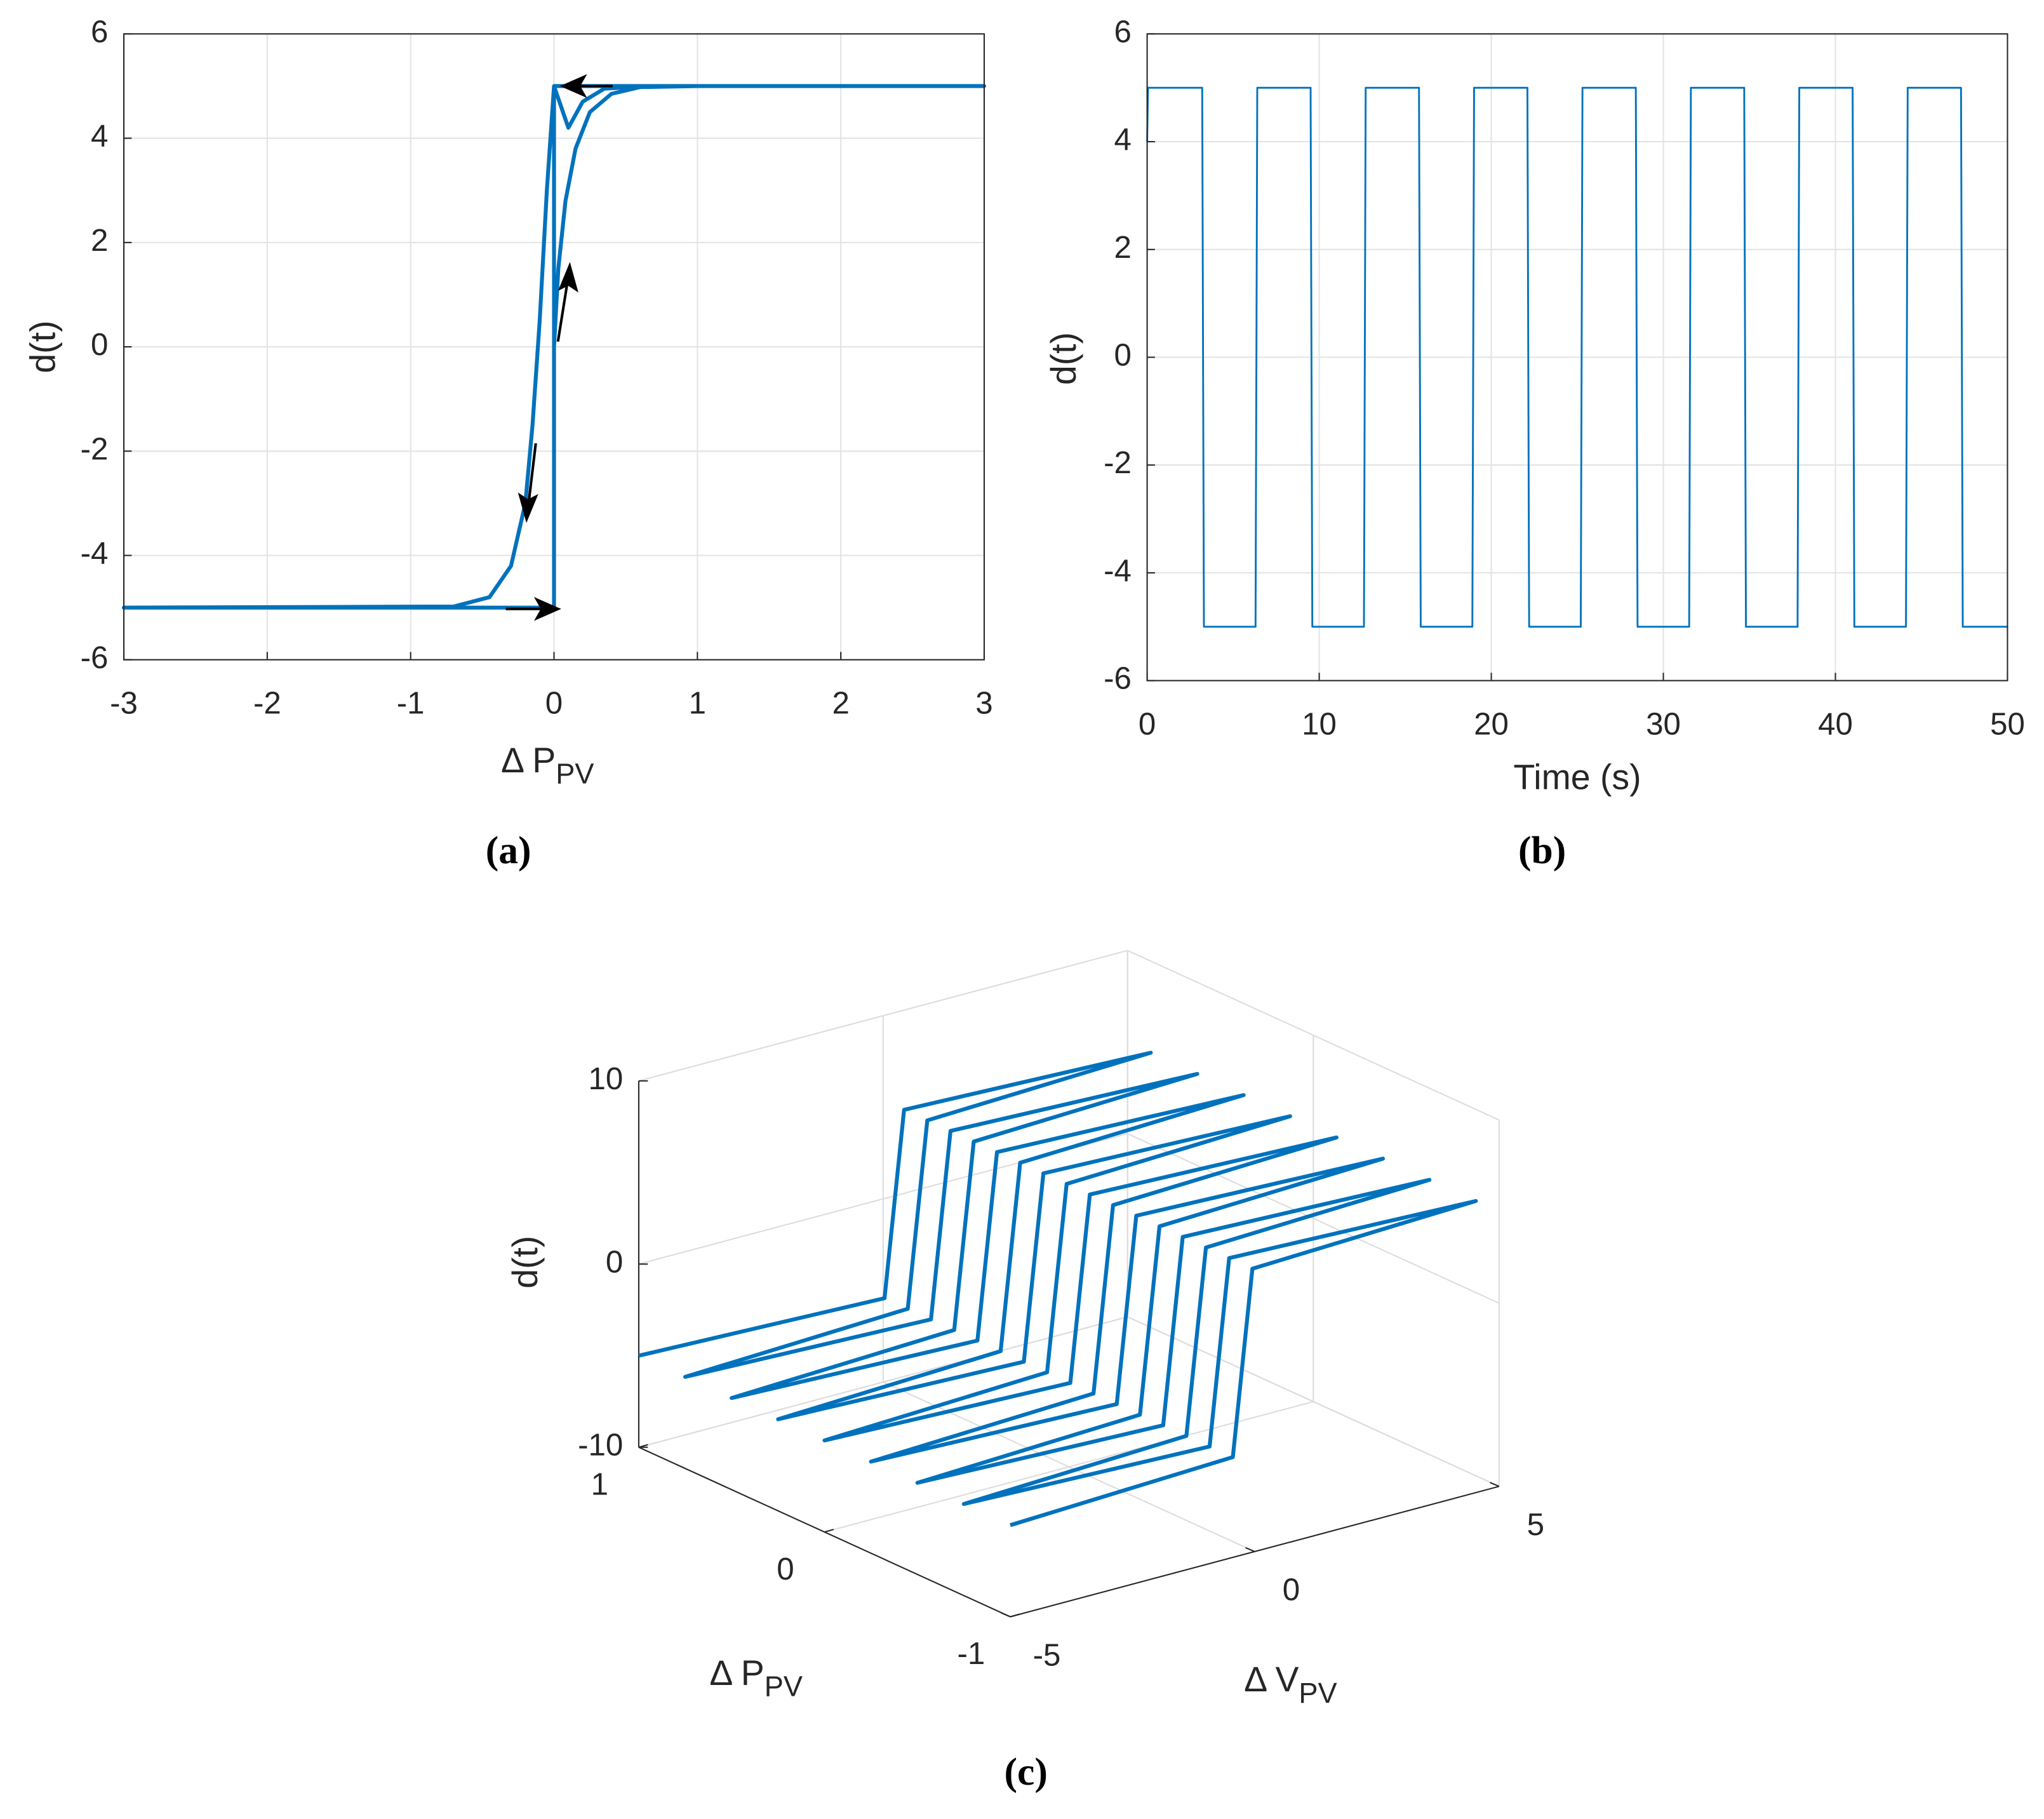  Describe the element at coordinates (1542, 850) in the screenshot. I see `caption: (b)` at that location.